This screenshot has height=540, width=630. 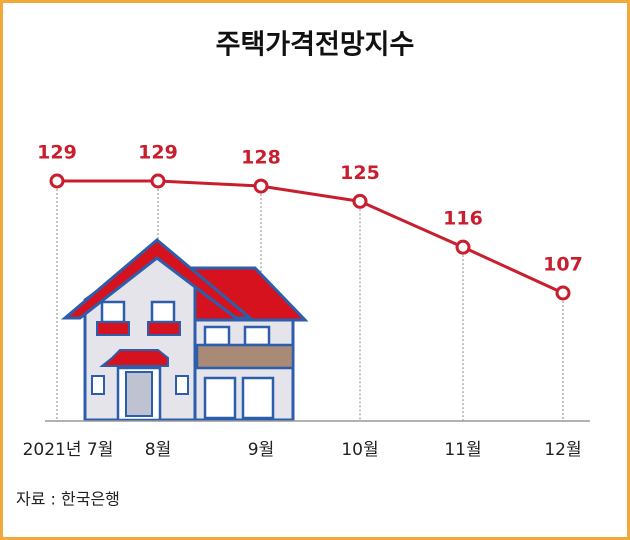 What do you see at coordinates (68, 450) in the screenshot?
I see `x-tick-label: 2021년 7월` at bounding box center [68, 450].